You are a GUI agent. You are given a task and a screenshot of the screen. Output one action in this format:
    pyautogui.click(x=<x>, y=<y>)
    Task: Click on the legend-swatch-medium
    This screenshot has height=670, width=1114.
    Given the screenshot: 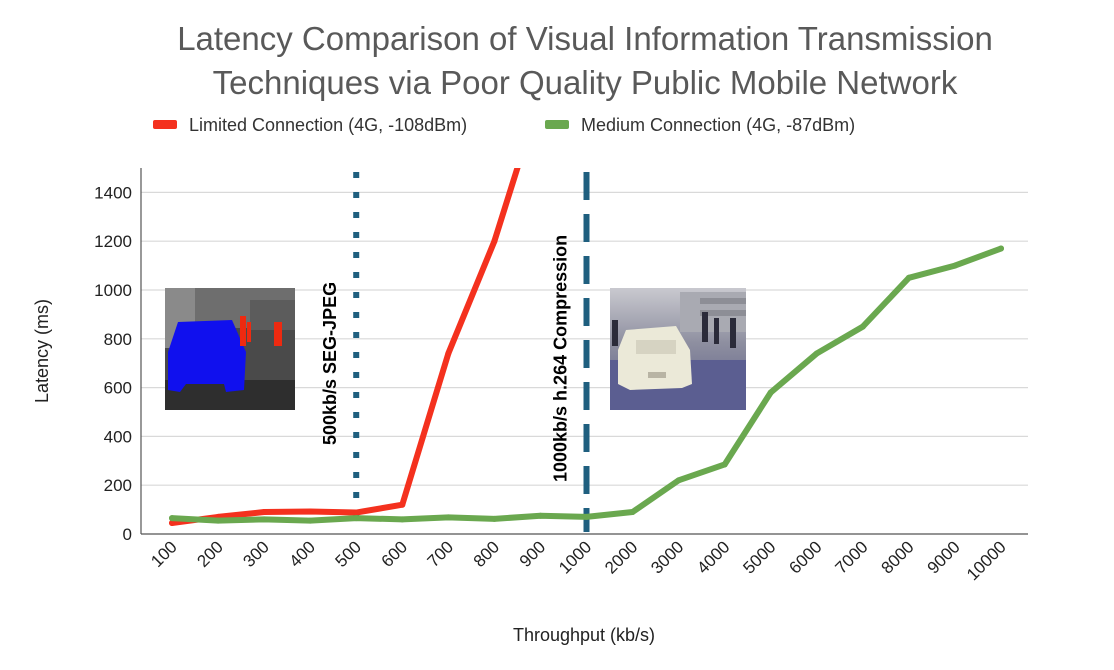 What is the action you would take?
    pyautogui.click(x=557, y=124)
    